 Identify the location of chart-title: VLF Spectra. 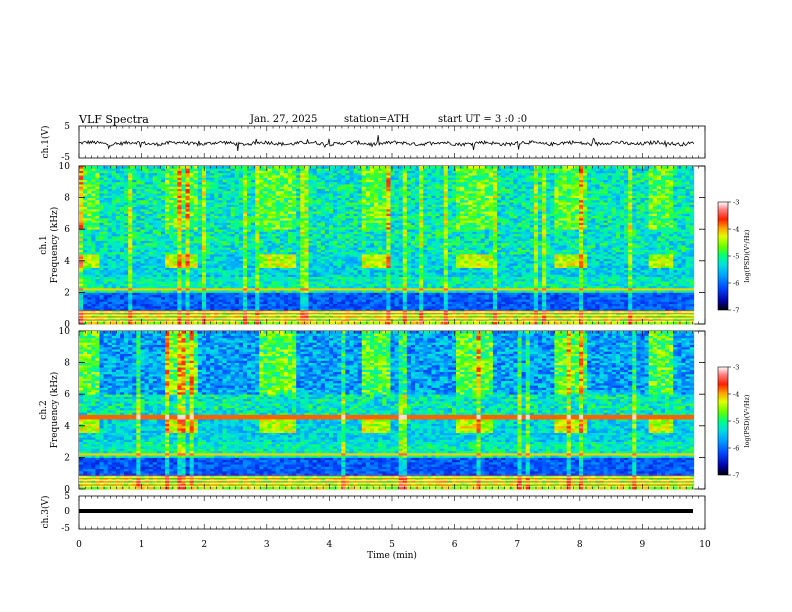
(114, 119).